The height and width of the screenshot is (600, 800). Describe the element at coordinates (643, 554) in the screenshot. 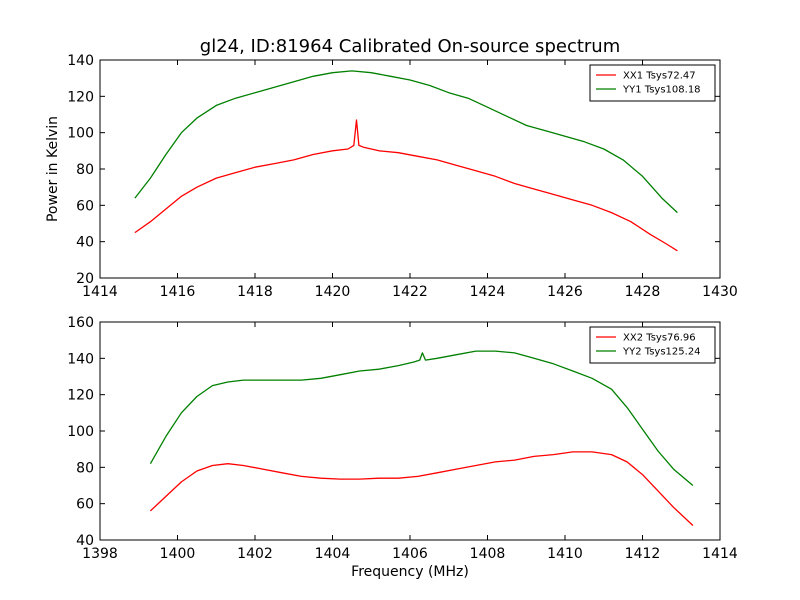

I see `x-tick-label: 1412` at that location.